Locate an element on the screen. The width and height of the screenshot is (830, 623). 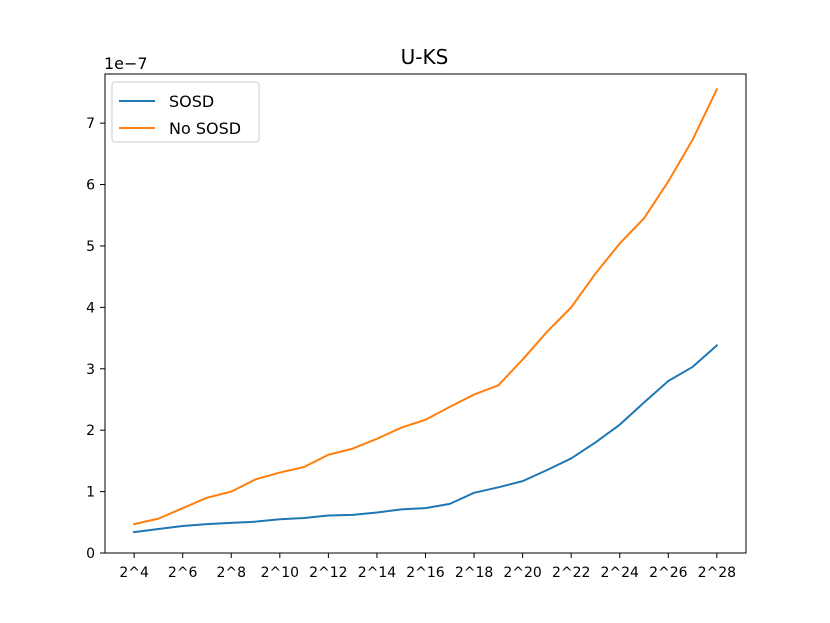
y-tick-label: 6 is located at coordinates (90, 186).